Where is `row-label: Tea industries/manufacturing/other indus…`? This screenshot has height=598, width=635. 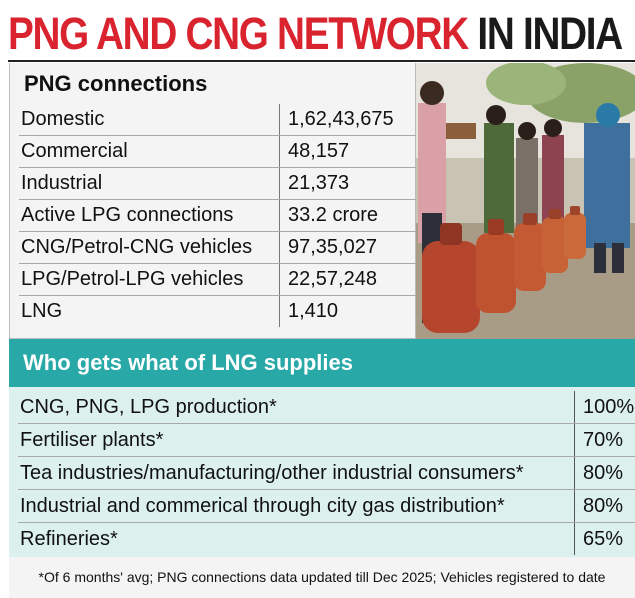 row-label: Tea industries/manufacturing/other indus… is located at coordinates (296, 473).